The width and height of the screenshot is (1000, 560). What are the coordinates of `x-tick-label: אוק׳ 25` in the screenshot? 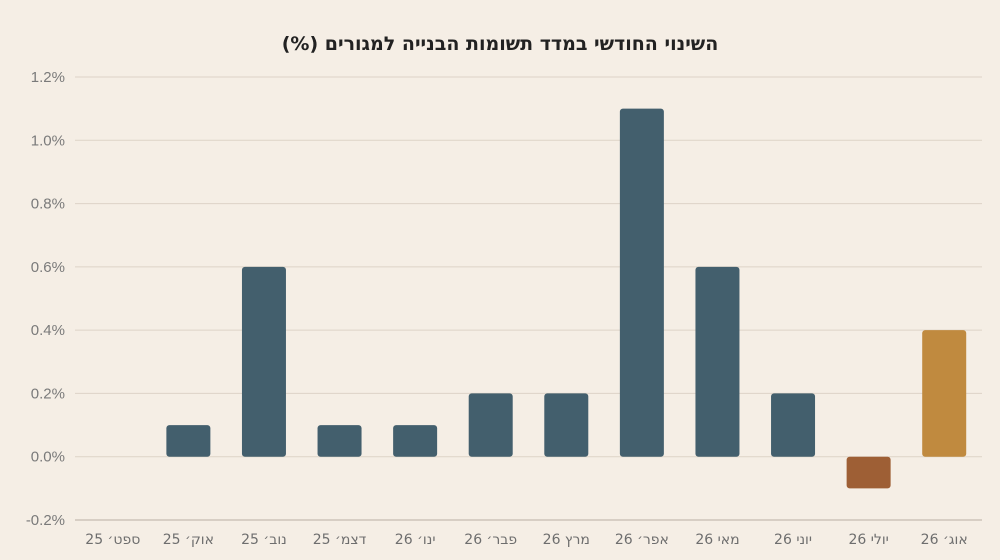 It's located at (188, 540).